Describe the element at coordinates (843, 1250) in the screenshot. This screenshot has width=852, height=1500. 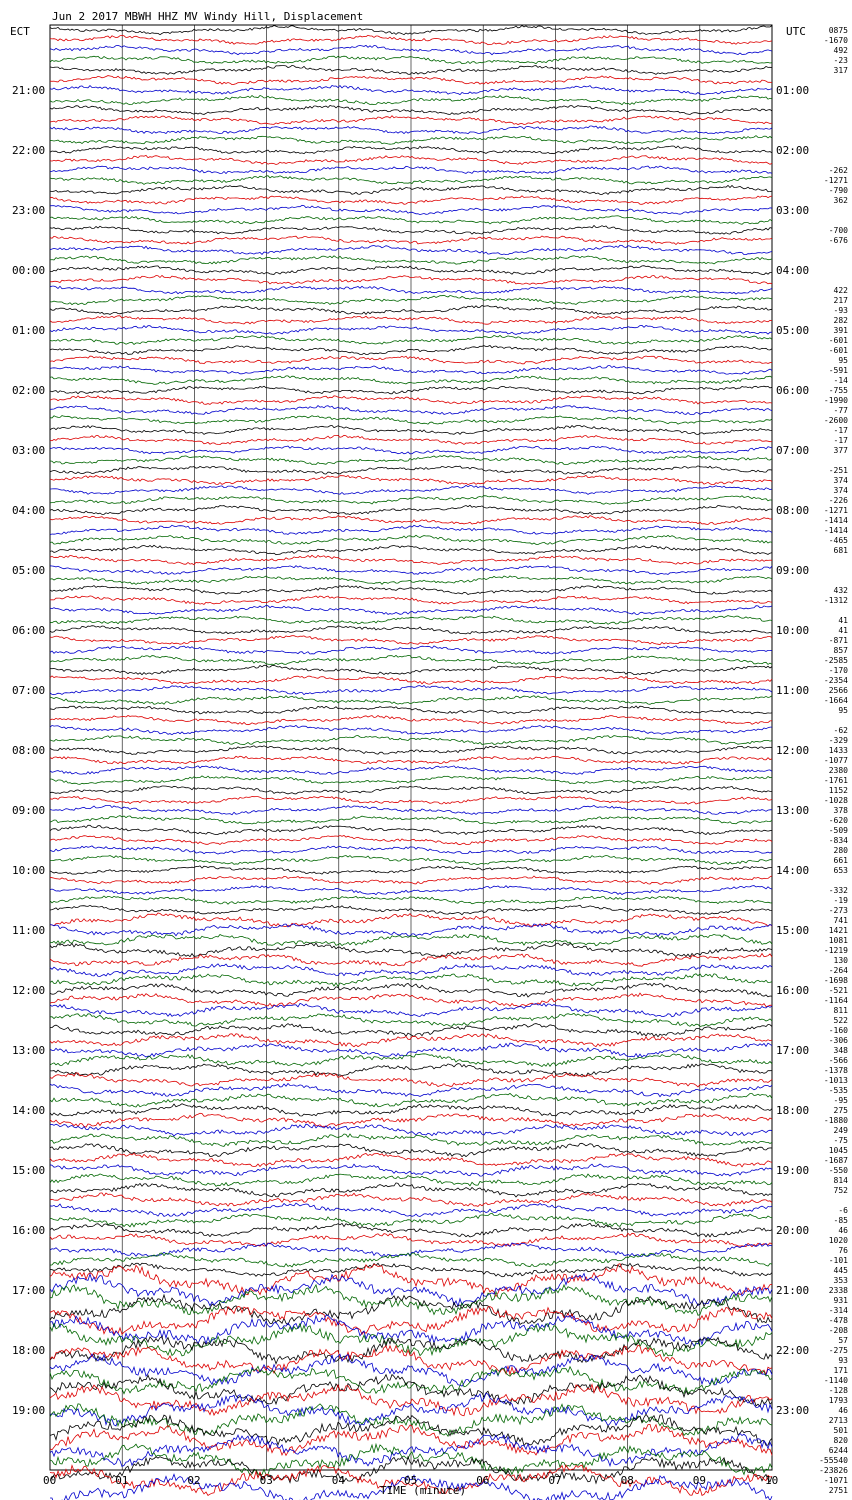
I see `trace-offset-label: 76` at that location.